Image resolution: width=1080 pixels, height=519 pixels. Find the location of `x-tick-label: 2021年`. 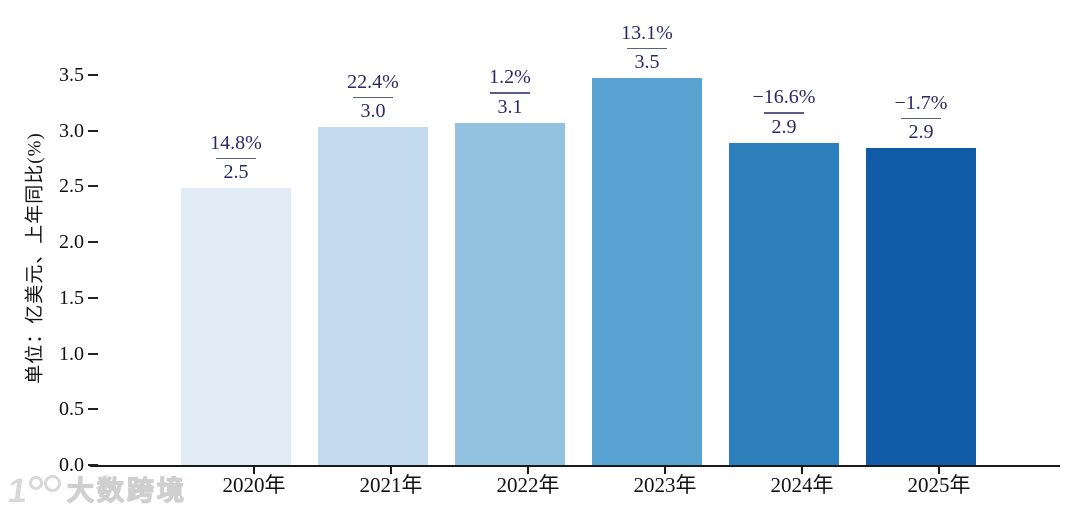

x-tick-label: 2021年 is located at coordinates (391, 485).